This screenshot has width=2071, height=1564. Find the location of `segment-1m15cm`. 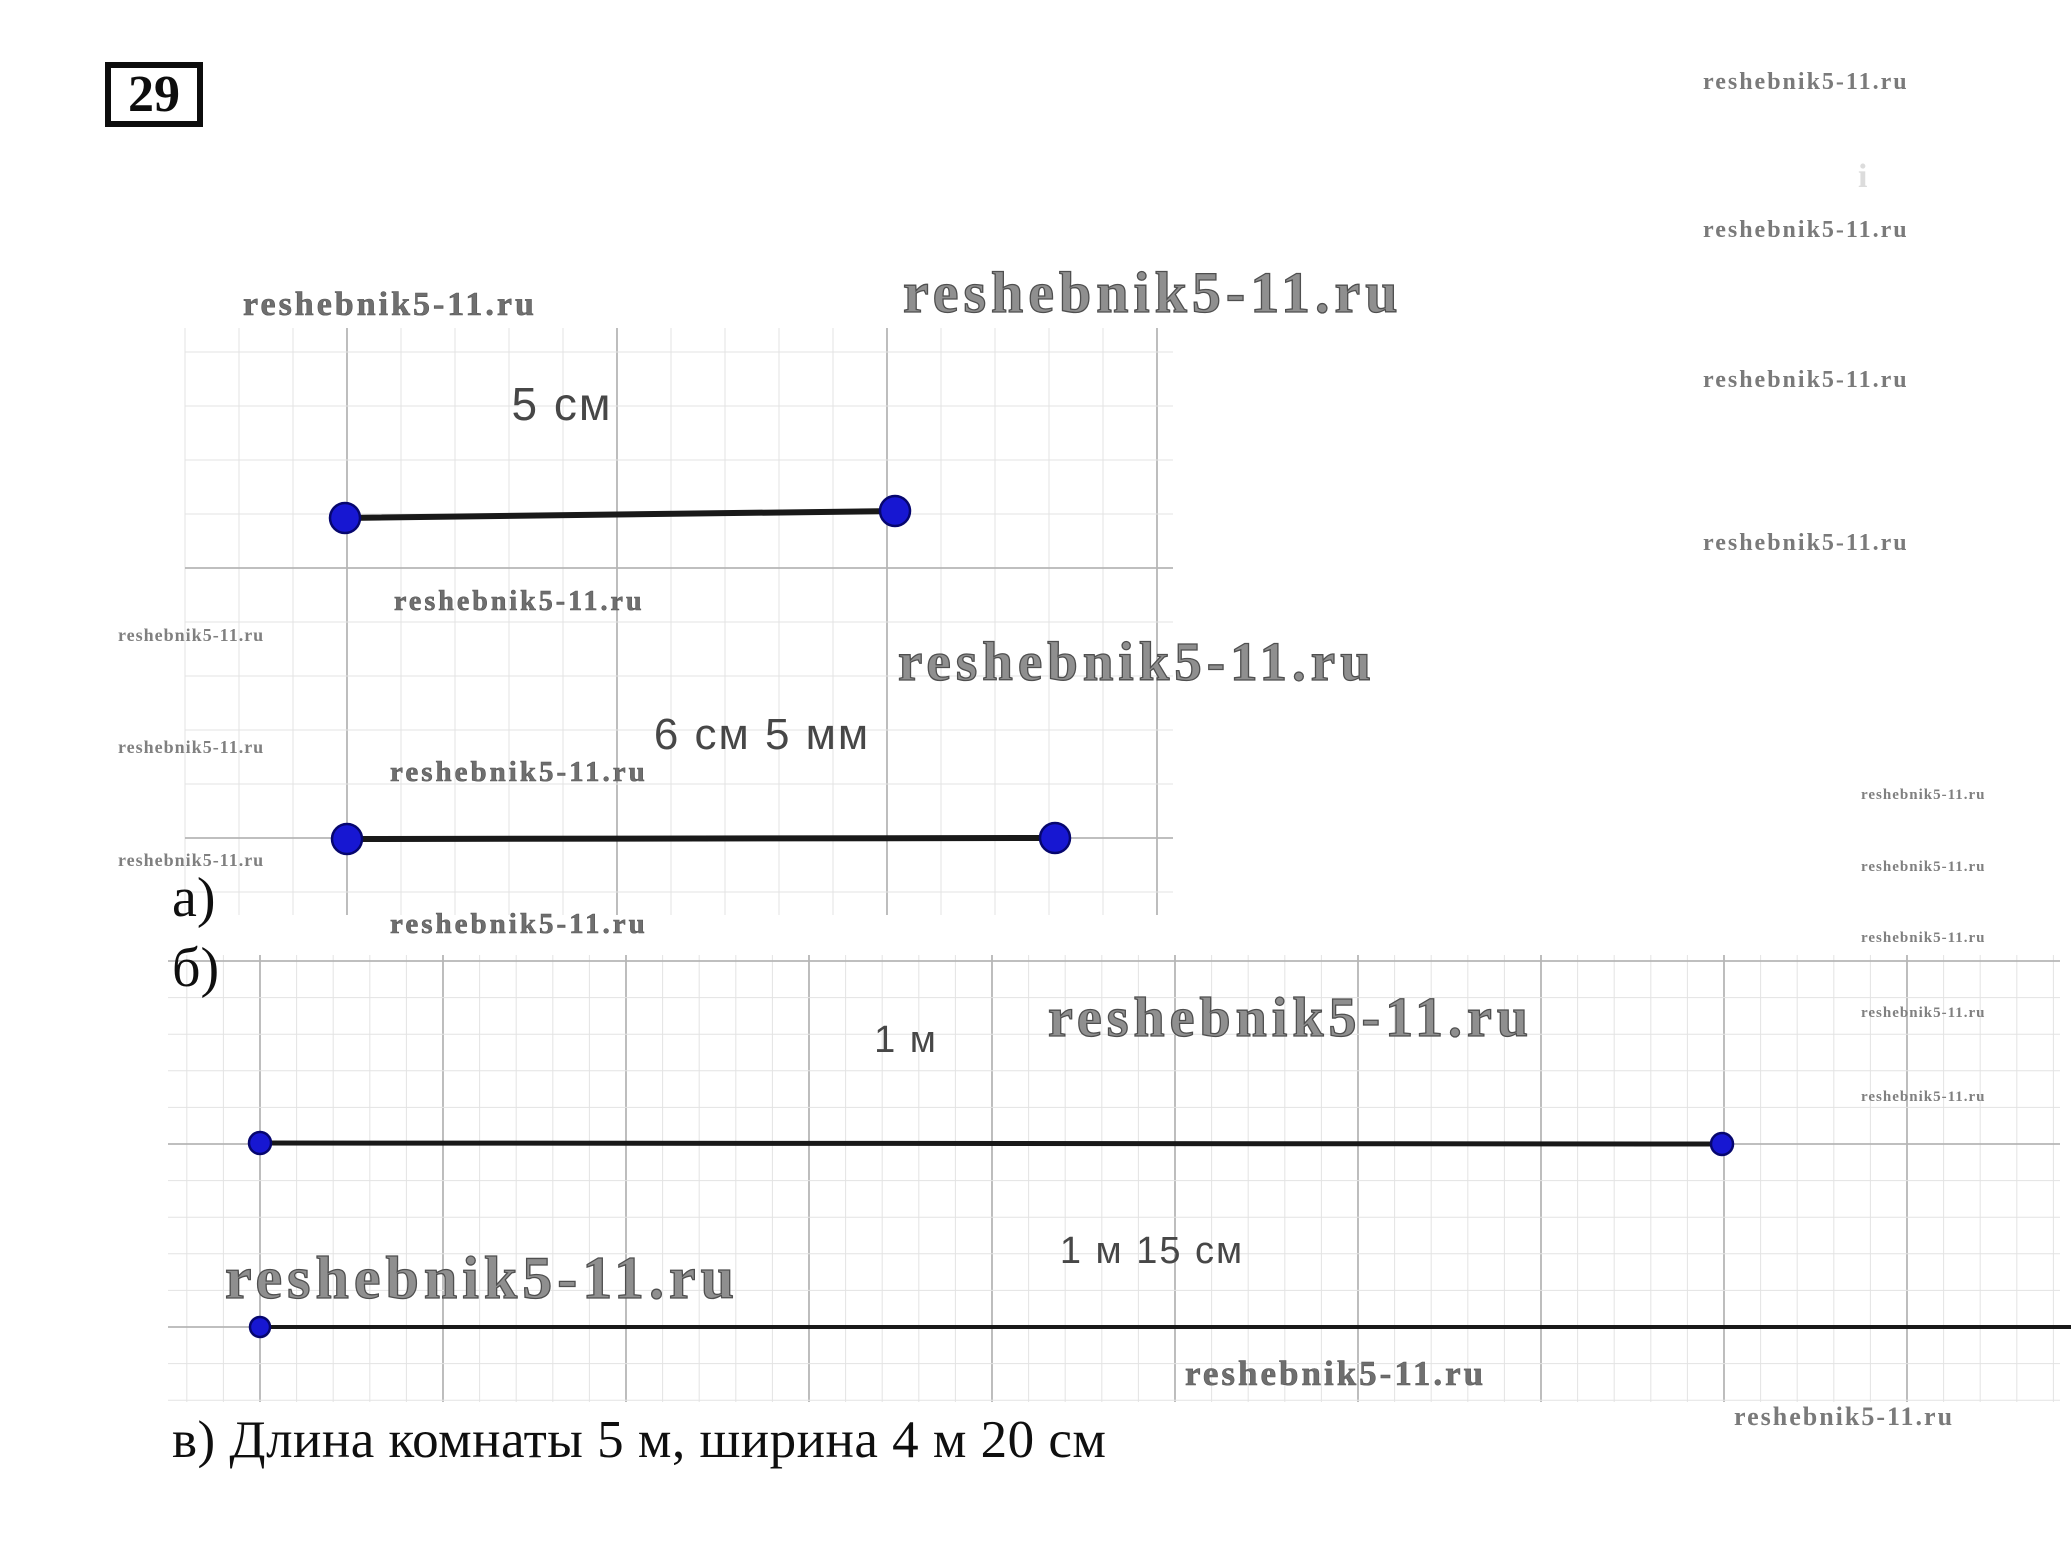

segment-1m15cm is located at coordinates (1159, 1327).